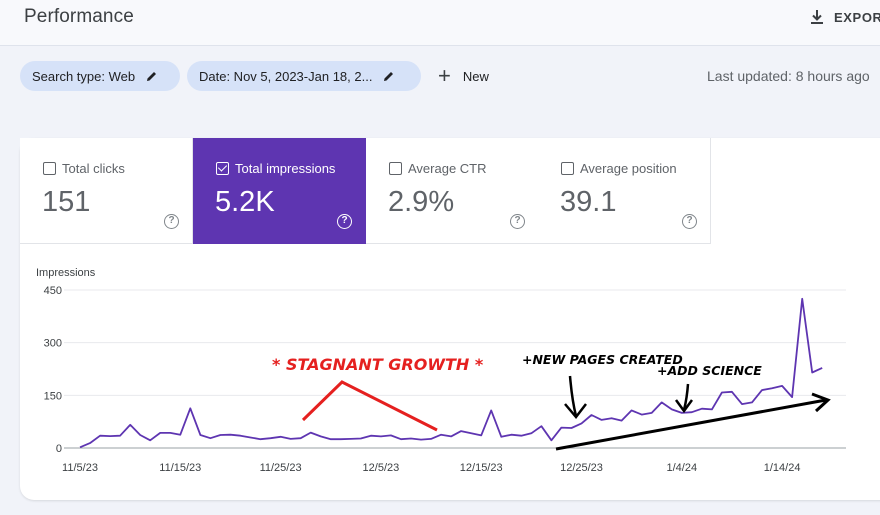 This screenshot has height=515, width=880. Describe the element at coordinates (475, 76) in the screenshot. I see `new-filter-label: New` at that location.